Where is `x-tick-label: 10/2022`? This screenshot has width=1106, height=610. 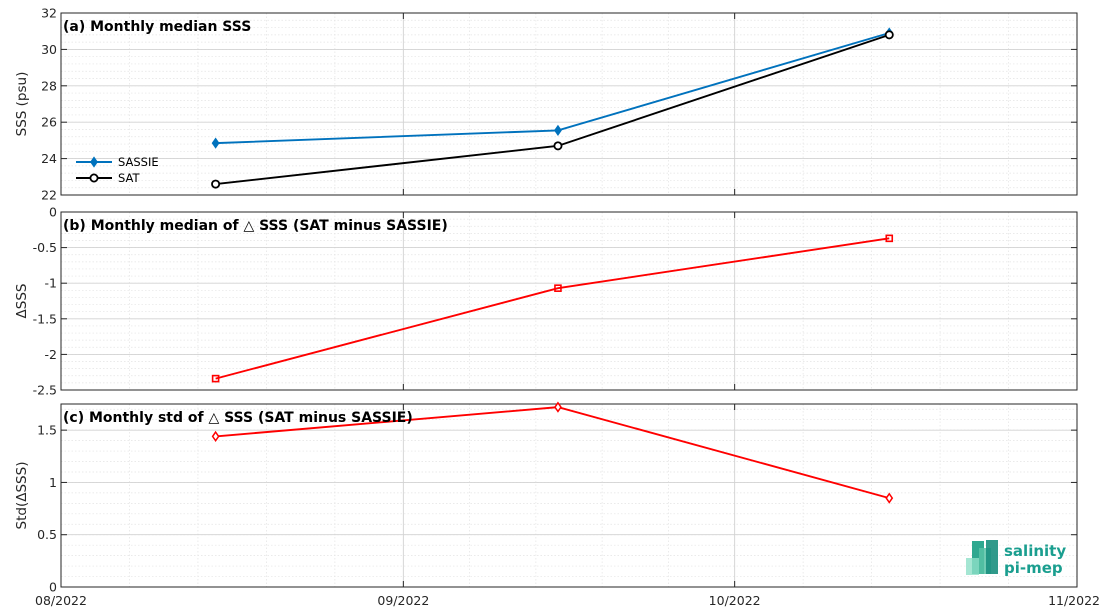
x-tick-label: 10/2022 is located at coordinates (735, 600).